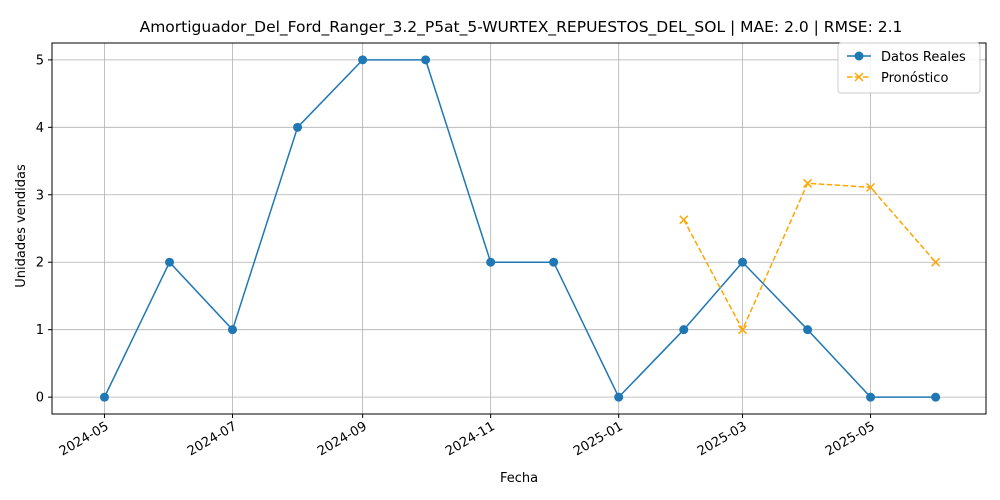  I want to click on y-tick-label: 3, so click(40, 195).